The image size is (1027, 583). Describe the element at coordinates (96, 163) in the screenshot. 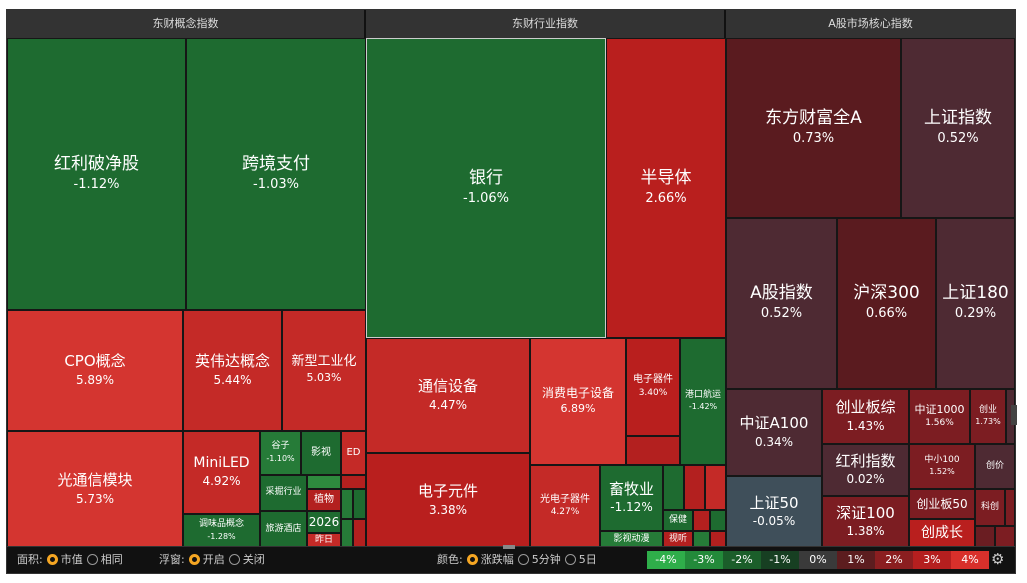

I see `tile-name: 红利破净股` at that location.